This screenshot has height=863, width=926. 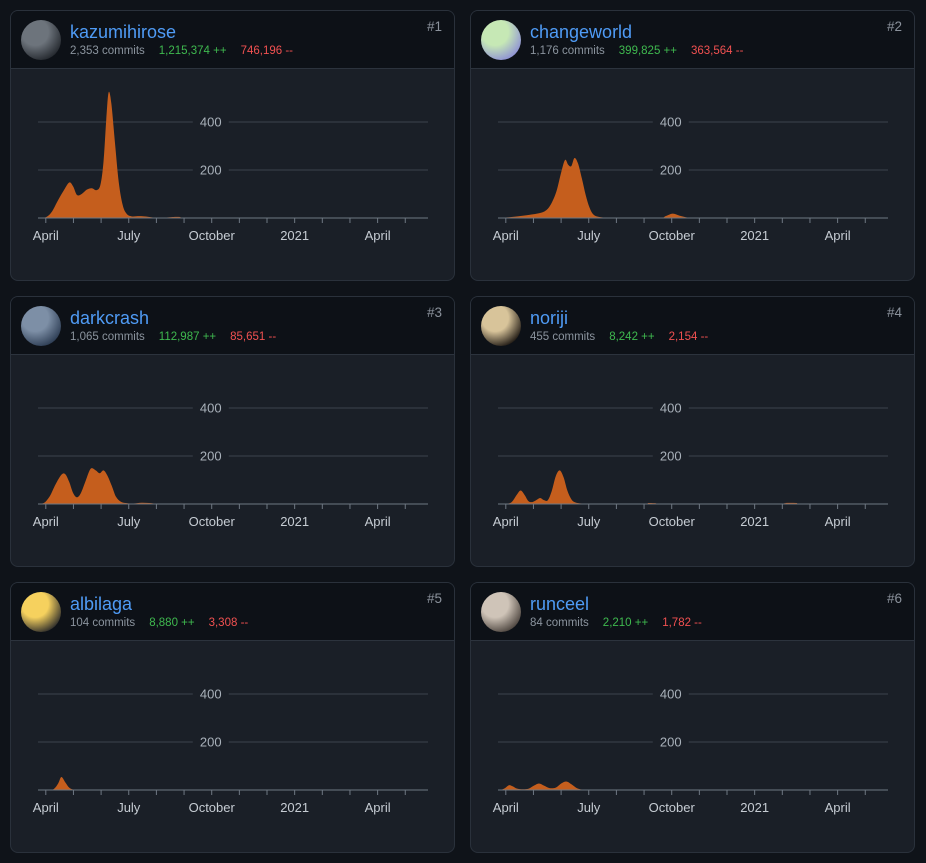 I want to click on commit-count: 2,353 commits, so click(x=107, y=51).